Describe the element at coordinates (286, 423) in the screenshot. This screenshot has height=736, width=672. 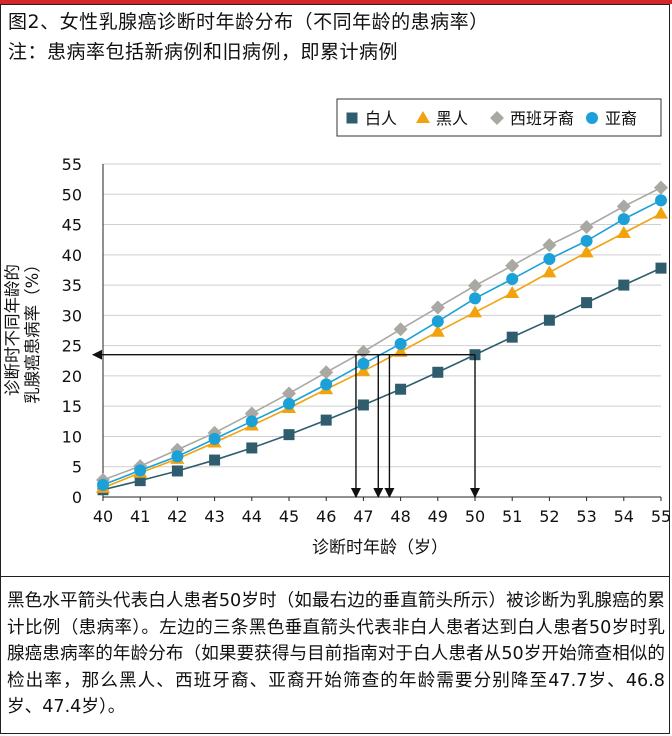
I see `annotation-arrows` at that location.